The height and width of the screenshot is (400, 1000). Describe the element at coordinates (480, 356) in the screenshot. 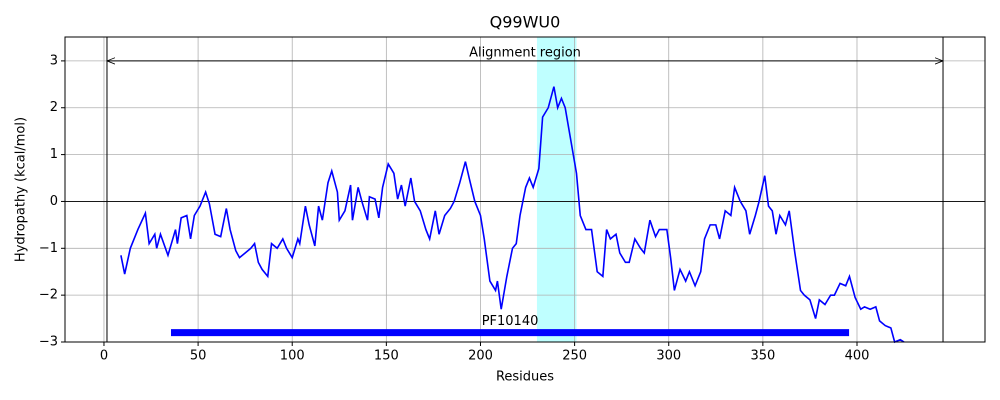

I see `x-tick-label: 200` at that location.